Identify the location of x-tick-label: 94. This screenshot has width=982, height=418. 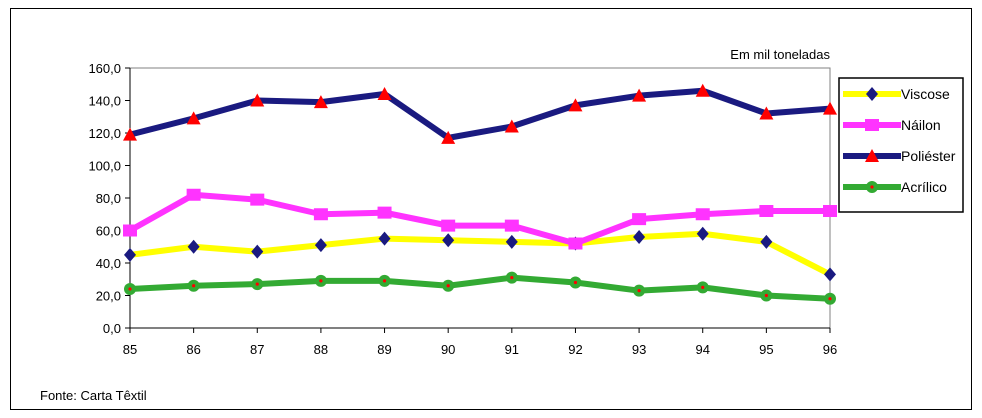
(702, 349).